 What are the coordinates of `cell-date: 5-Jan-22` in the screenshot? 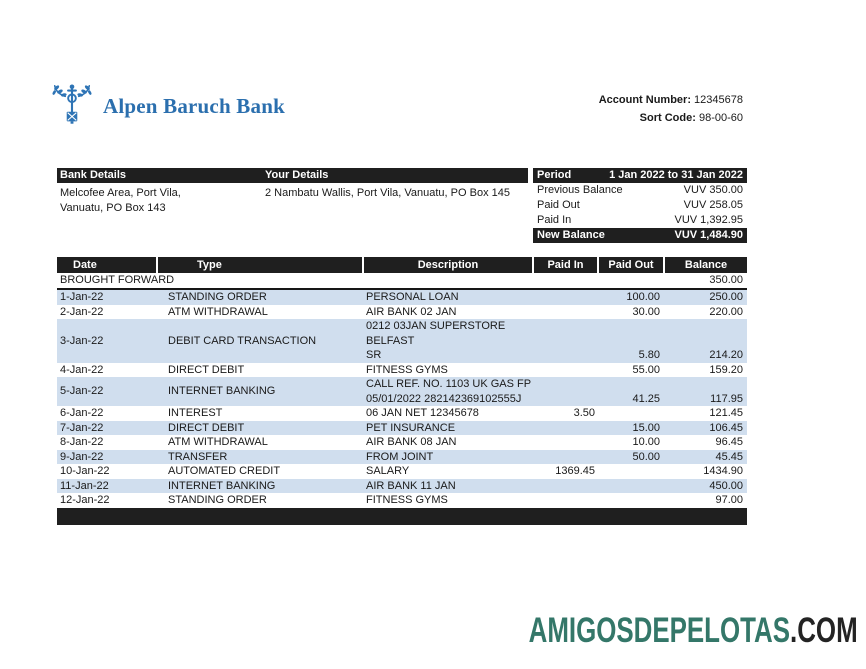 It's located at (82, 391).